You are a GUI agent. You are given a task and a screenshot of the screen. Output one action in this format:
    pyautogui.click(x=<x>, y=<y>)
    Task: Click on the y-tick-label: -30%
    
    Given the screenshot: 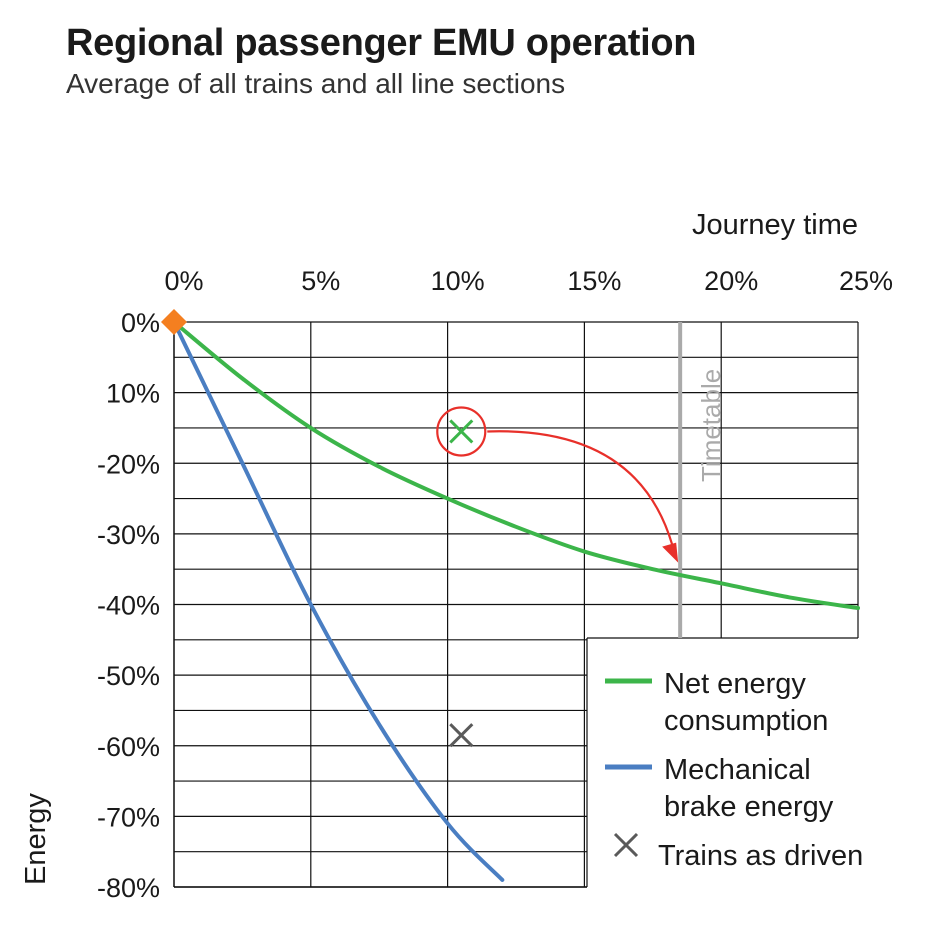 What is the action you would take?
    pyautogui.click(x=128, y=535)
    